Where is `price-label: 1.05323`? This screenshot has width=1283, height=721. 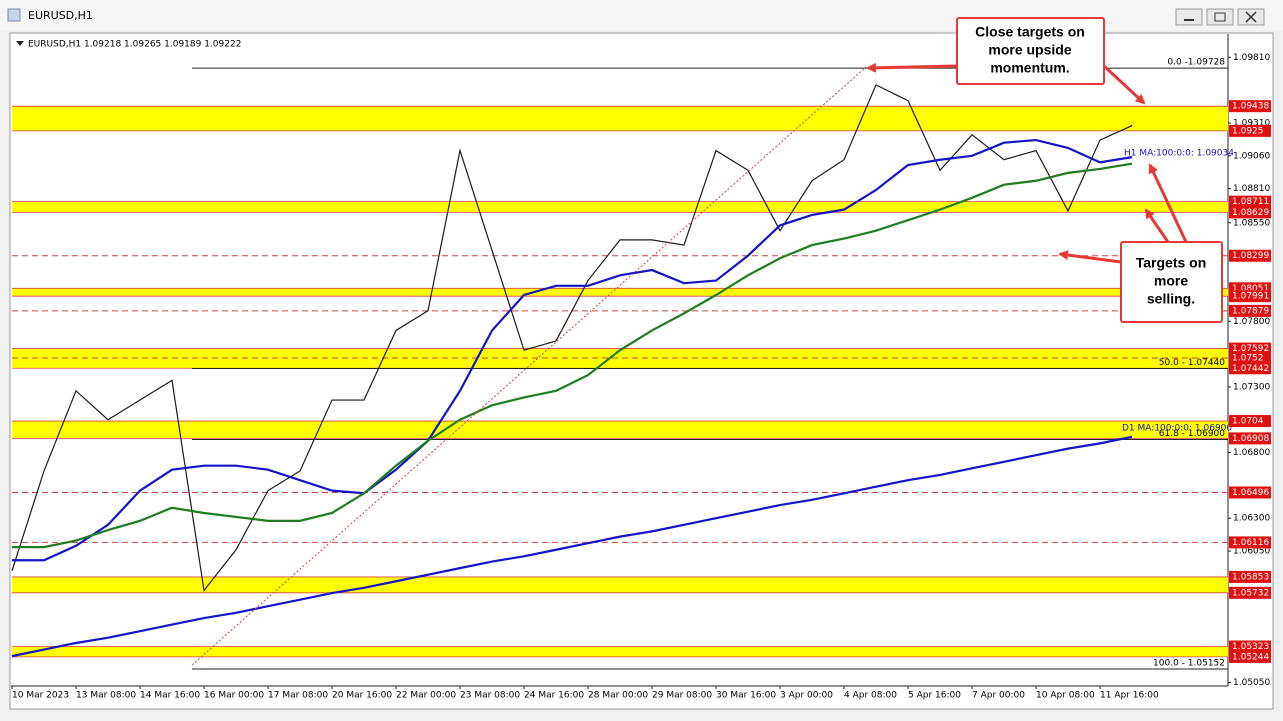
price-label: 1.05323 is located at coordinates (1250, 647).